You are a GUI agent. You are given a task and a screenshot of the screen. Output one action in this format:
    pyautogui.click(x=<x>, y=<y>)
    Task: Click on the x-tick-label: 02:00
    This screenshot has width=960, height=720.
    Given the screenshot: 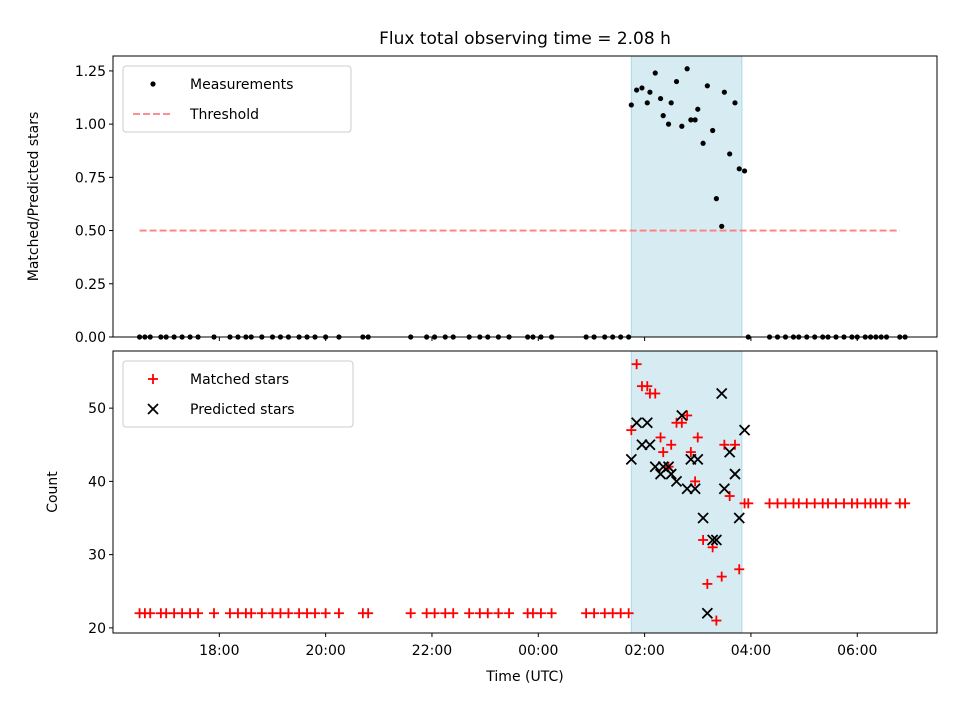 What is the action you would take?
    pyautogui.click(x=644, y=651)
    